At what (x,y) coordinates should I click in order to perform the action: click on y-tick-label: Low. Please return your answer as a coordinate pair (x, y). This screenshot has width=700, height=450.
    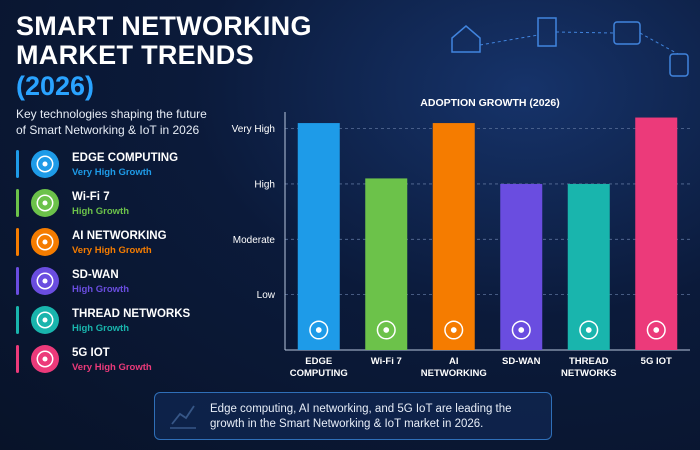
    Looking at the image, I should click on (266, 295).